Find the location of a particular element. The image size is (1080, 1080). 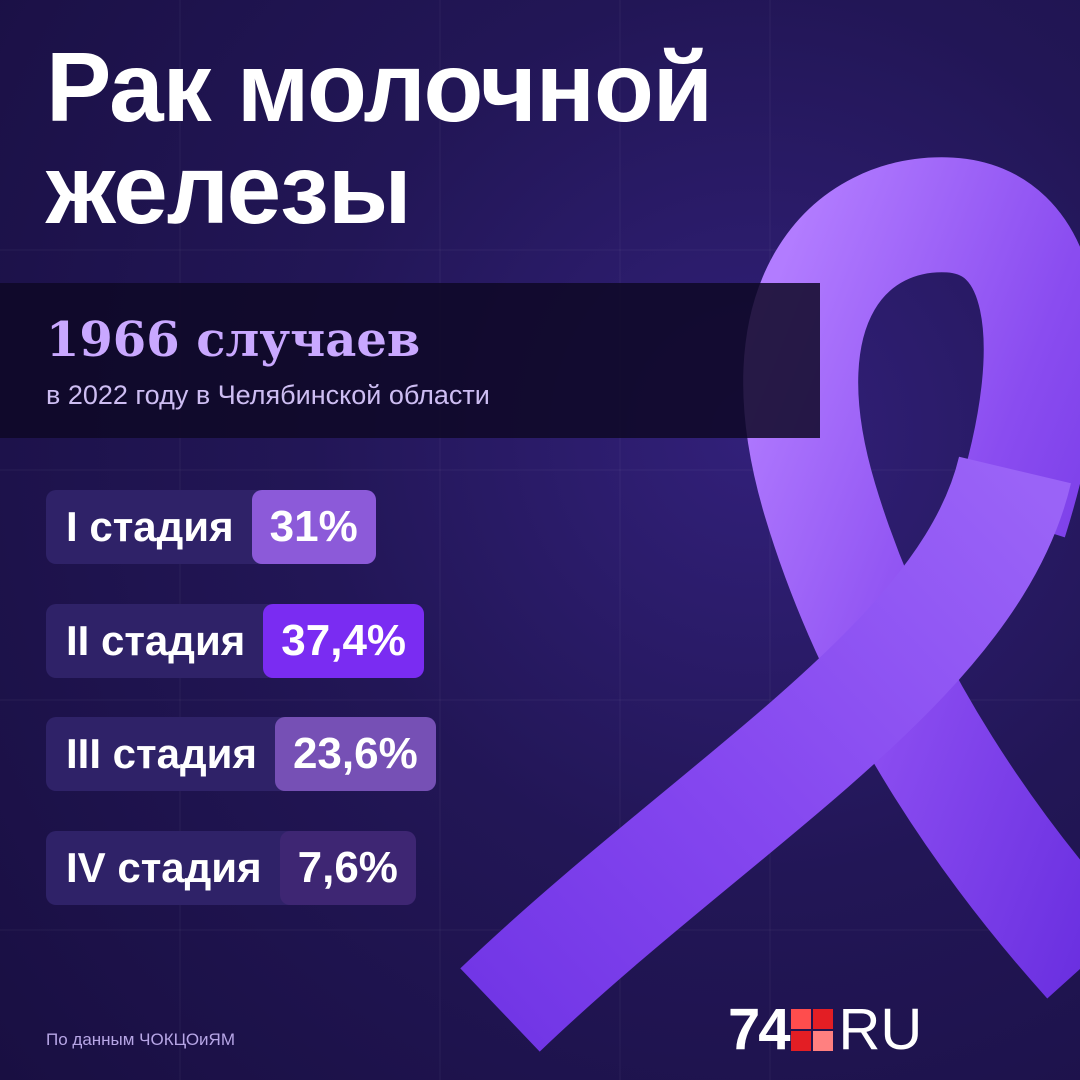

stage-row: II стадия 37,4% is located at coordinates (235, 640).